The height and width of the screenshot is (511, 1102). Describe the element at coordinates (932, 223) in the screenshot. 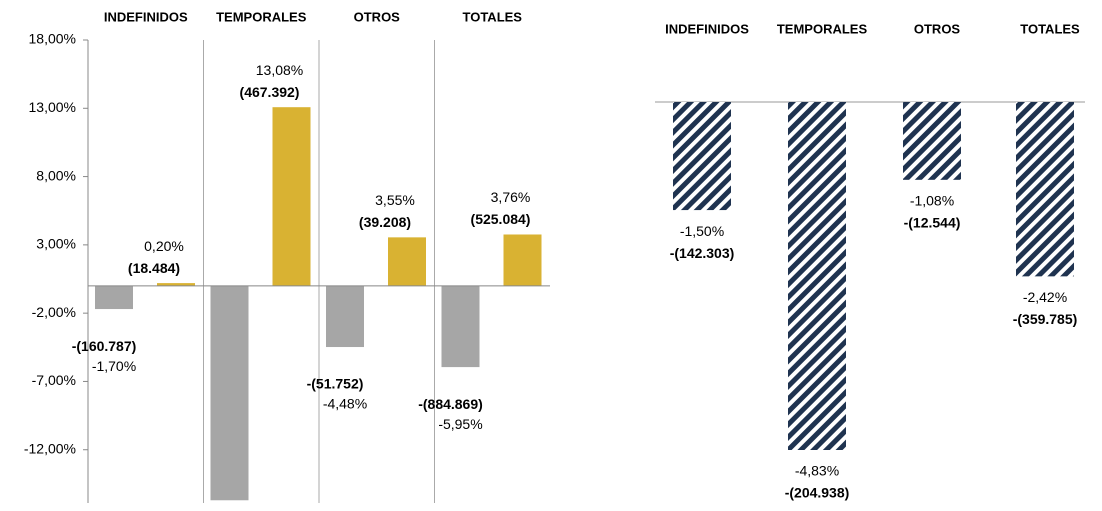

I see `count-label: -(12.544)` at that location.